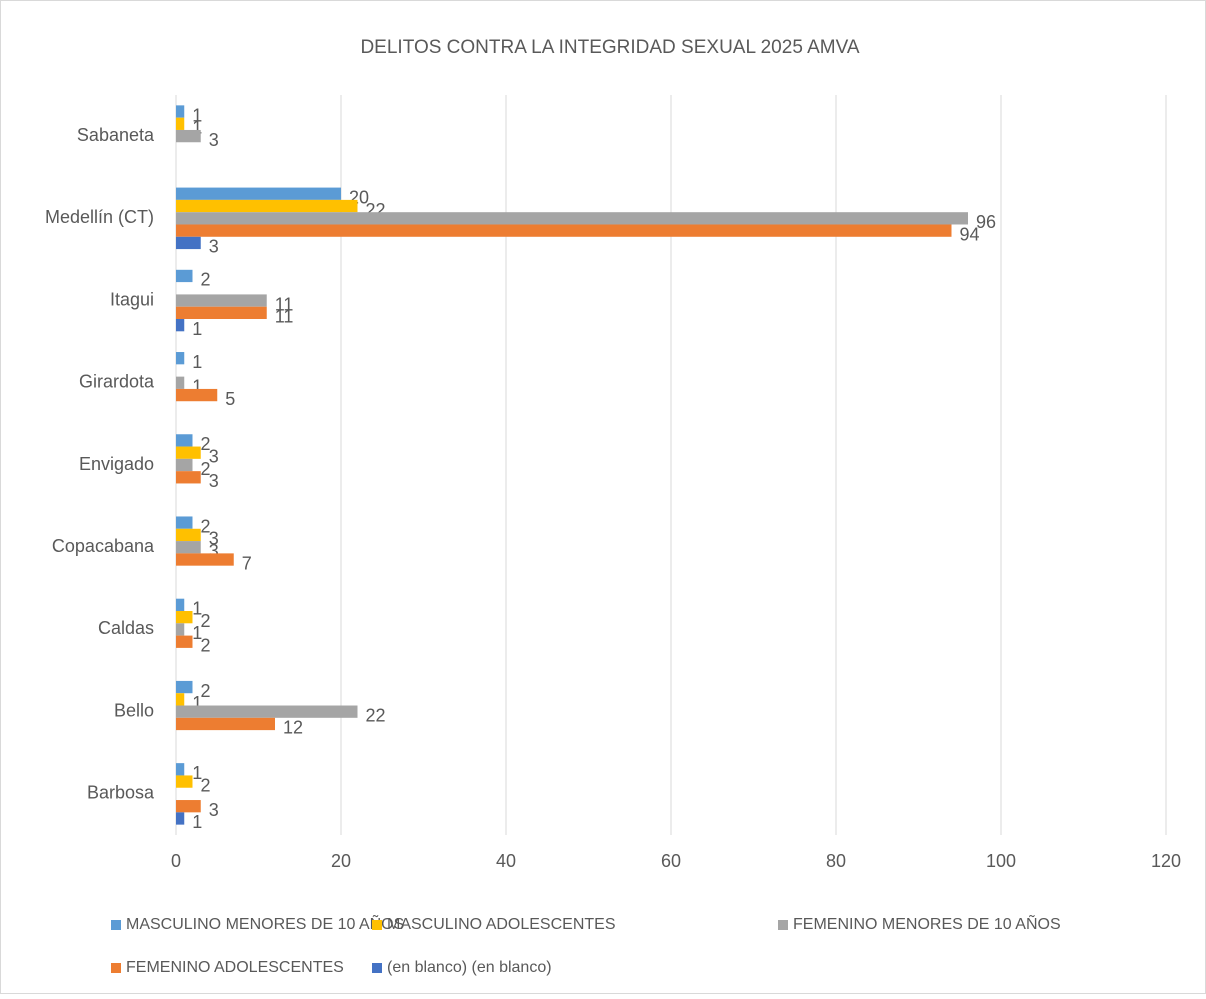 The image size is (1206, 999). What do you see at coordinates (927, 923) in the screenshot?
I see `legend-label: FEMENINO MENORES DE 10 AÑOS` at bounding box center [927, 923].